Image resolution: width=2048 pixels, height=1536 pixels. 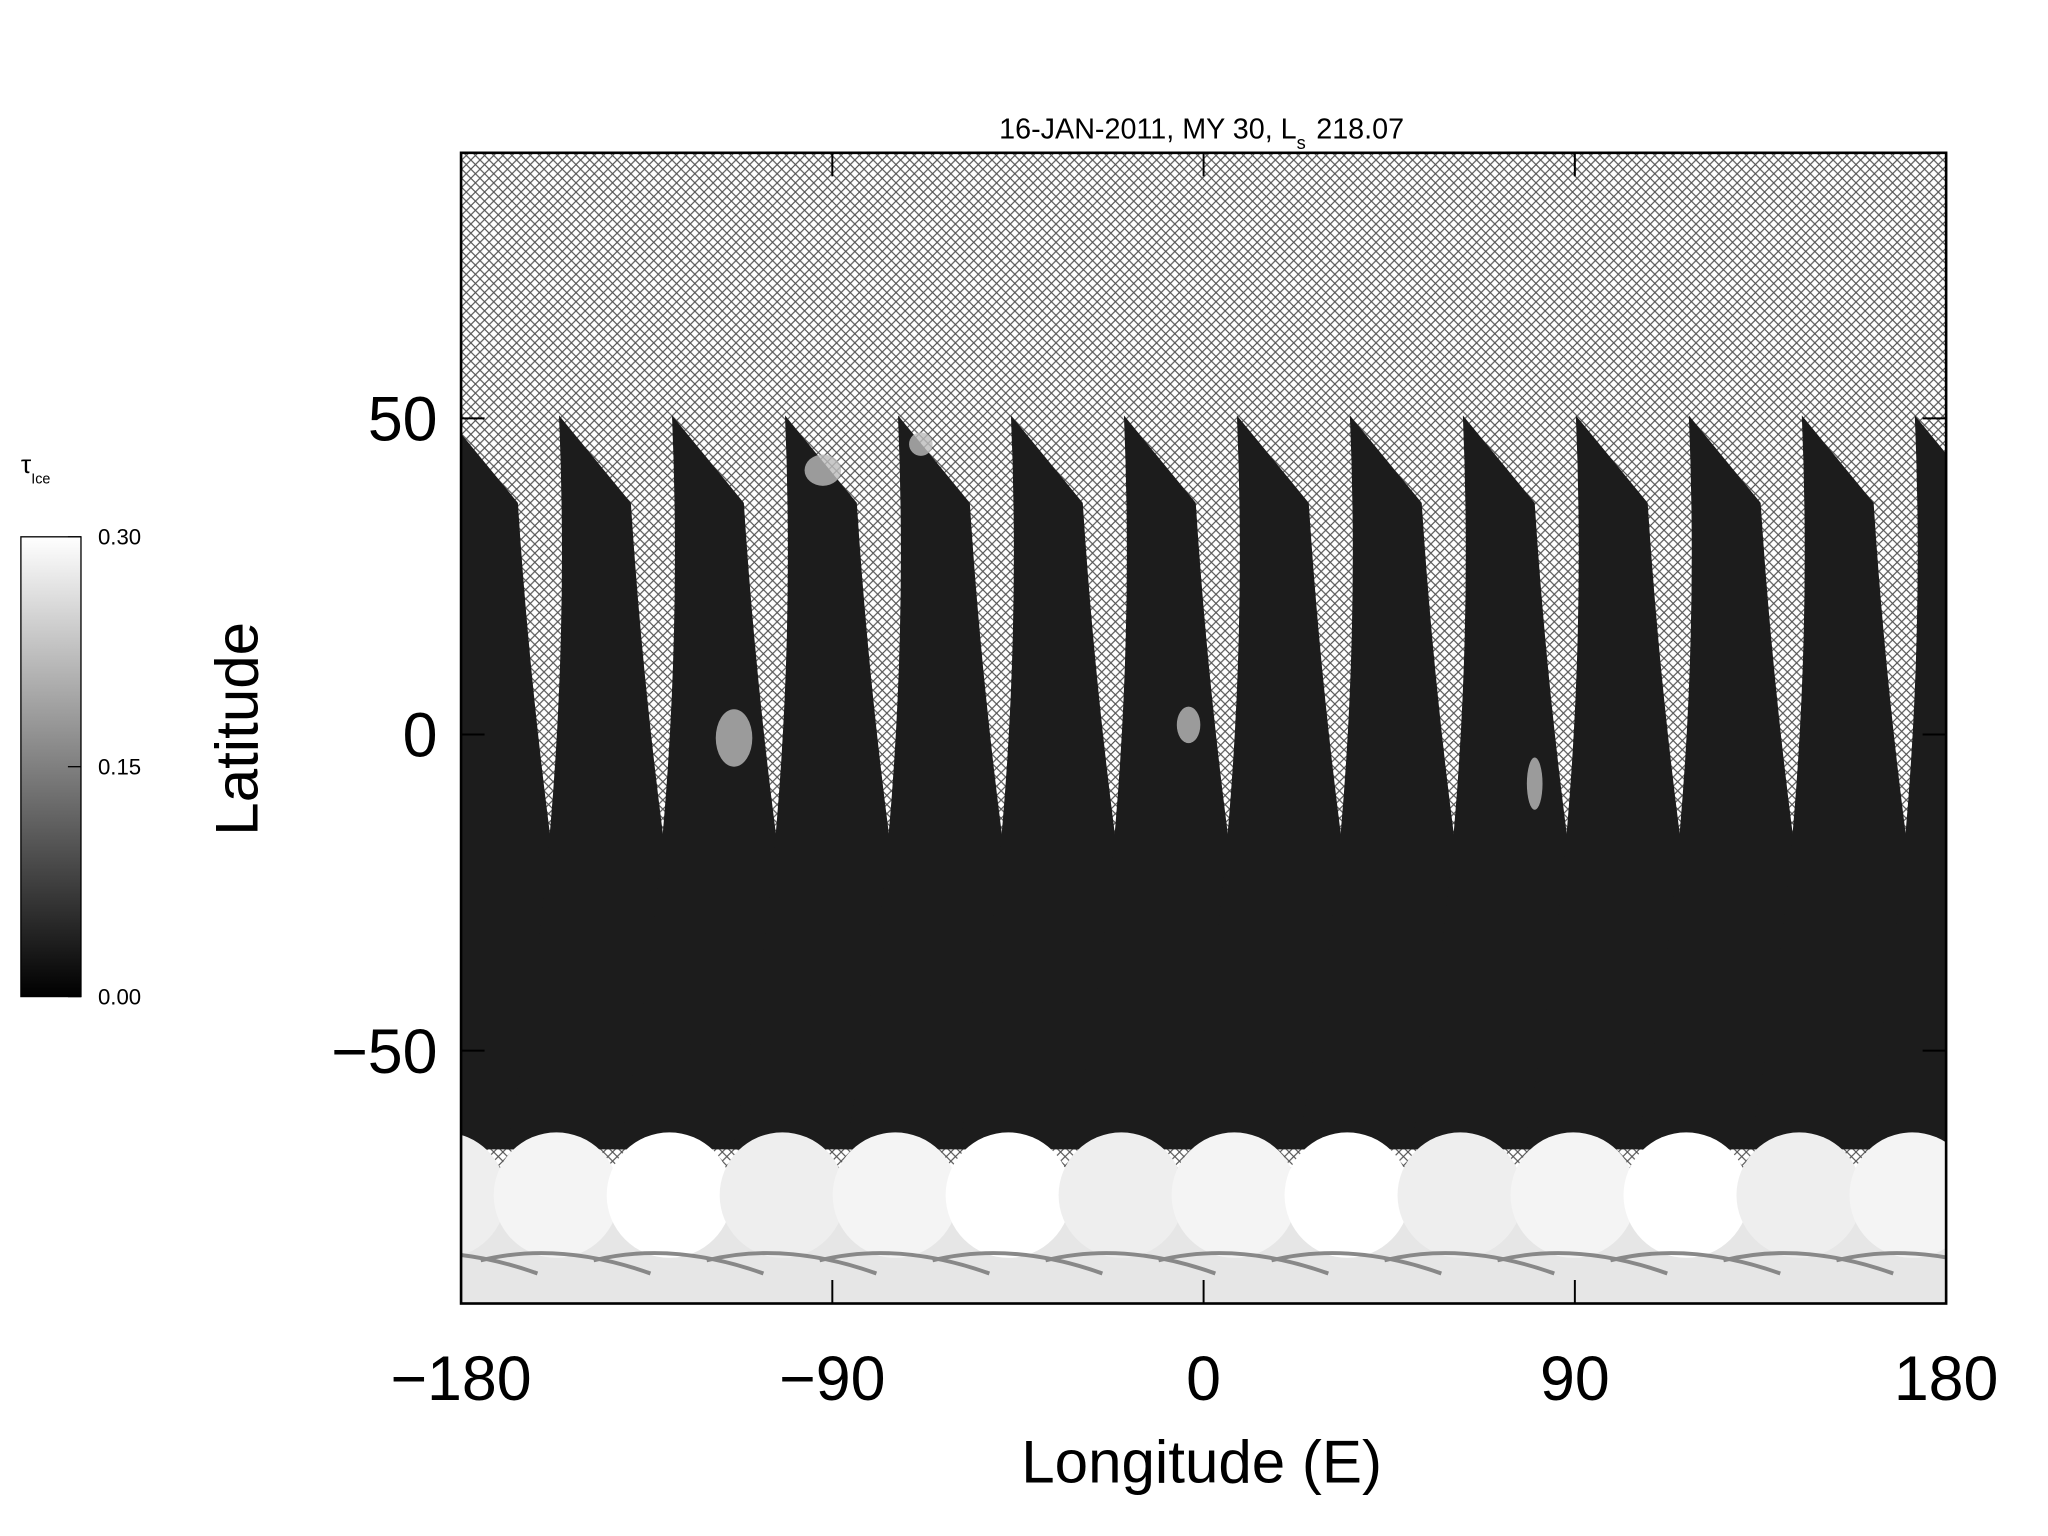 What do you see at coordinates (236, 729) in the screenshot?
I see `y-axis-label: Latitude` at bounding box center [236, 729].